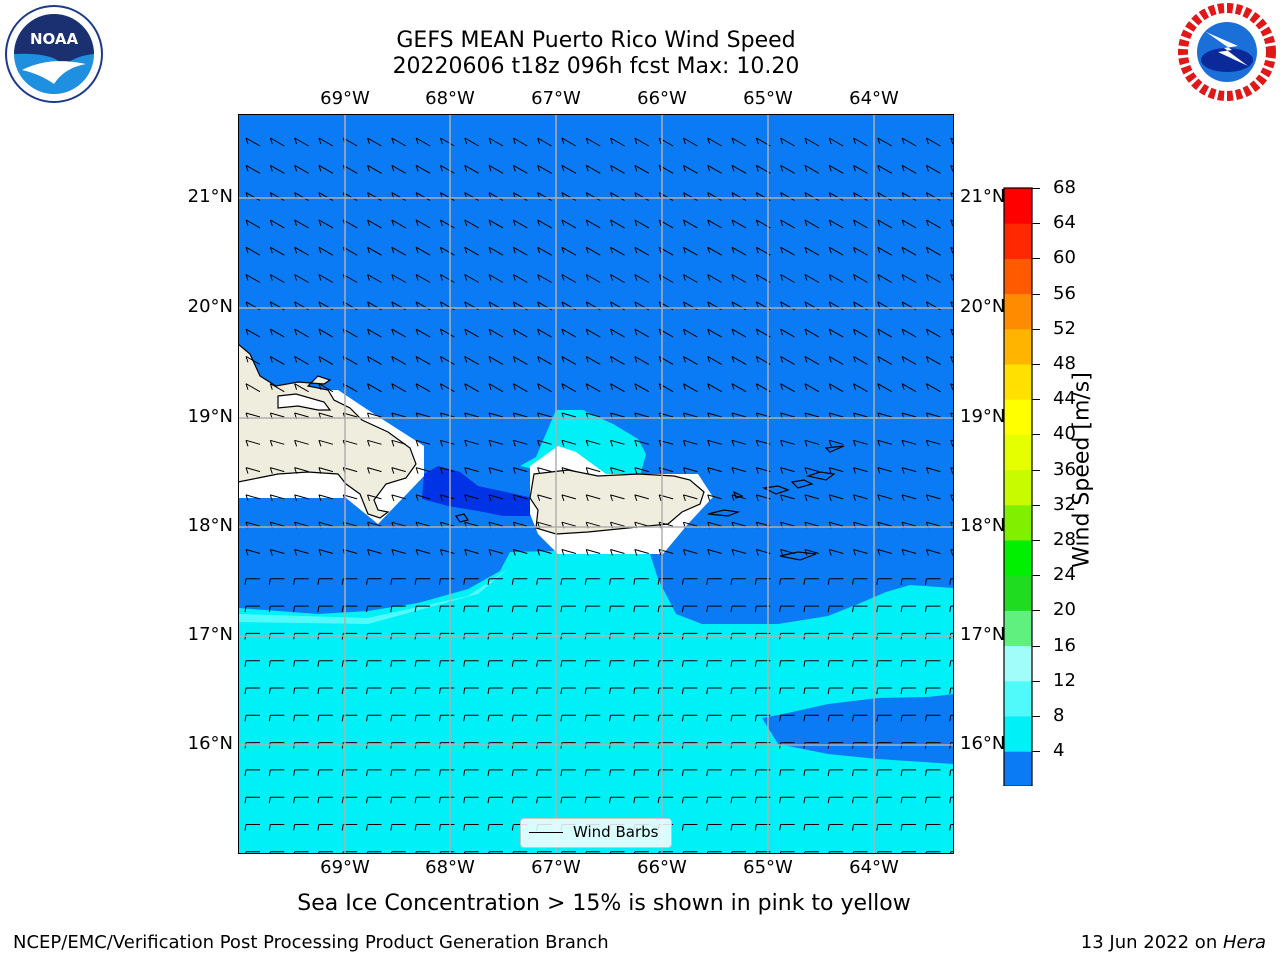  Describe the element at coordinates (1064, 469) in the screenshot. I see `colorbar-tick-label: 36` at that location.